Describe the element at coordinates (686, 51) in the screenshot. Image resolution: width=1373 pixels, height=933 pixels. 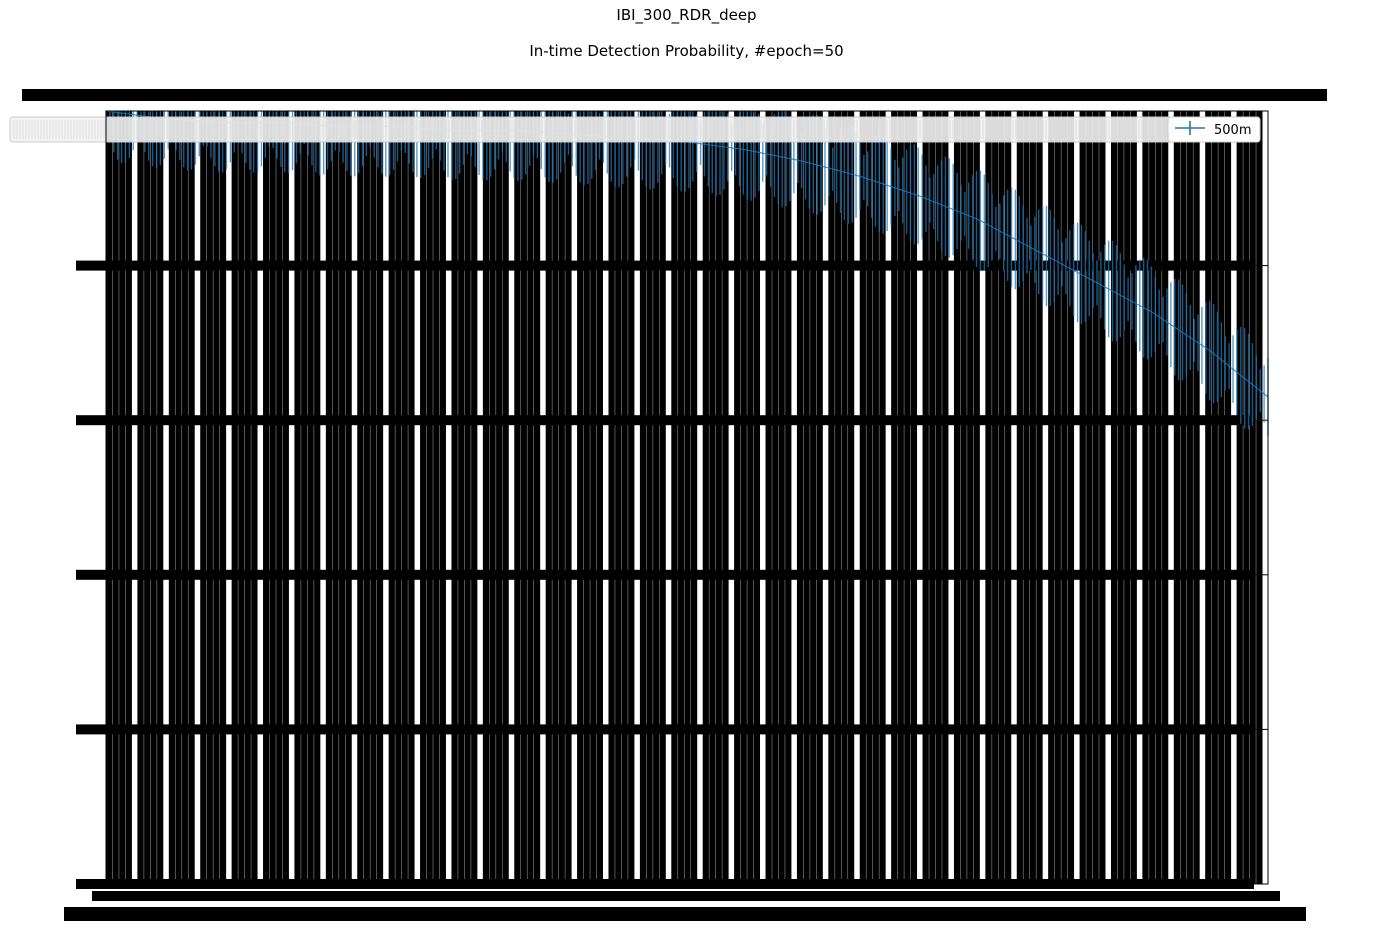
I see `chart-title: In-time Detection Probability, #epoch=50` at that location.